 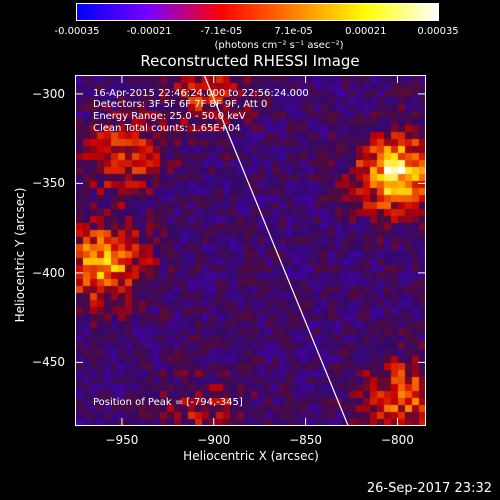 I want to click on y-tick-label: −350, so click(x=48, y=183).